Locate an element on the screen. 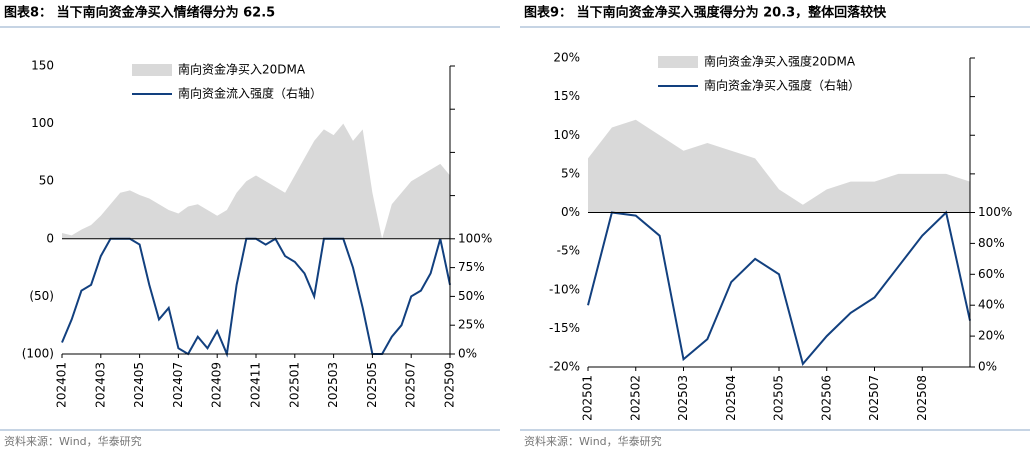  y2-tick-label: 50% is located at coordinates (471, 296).